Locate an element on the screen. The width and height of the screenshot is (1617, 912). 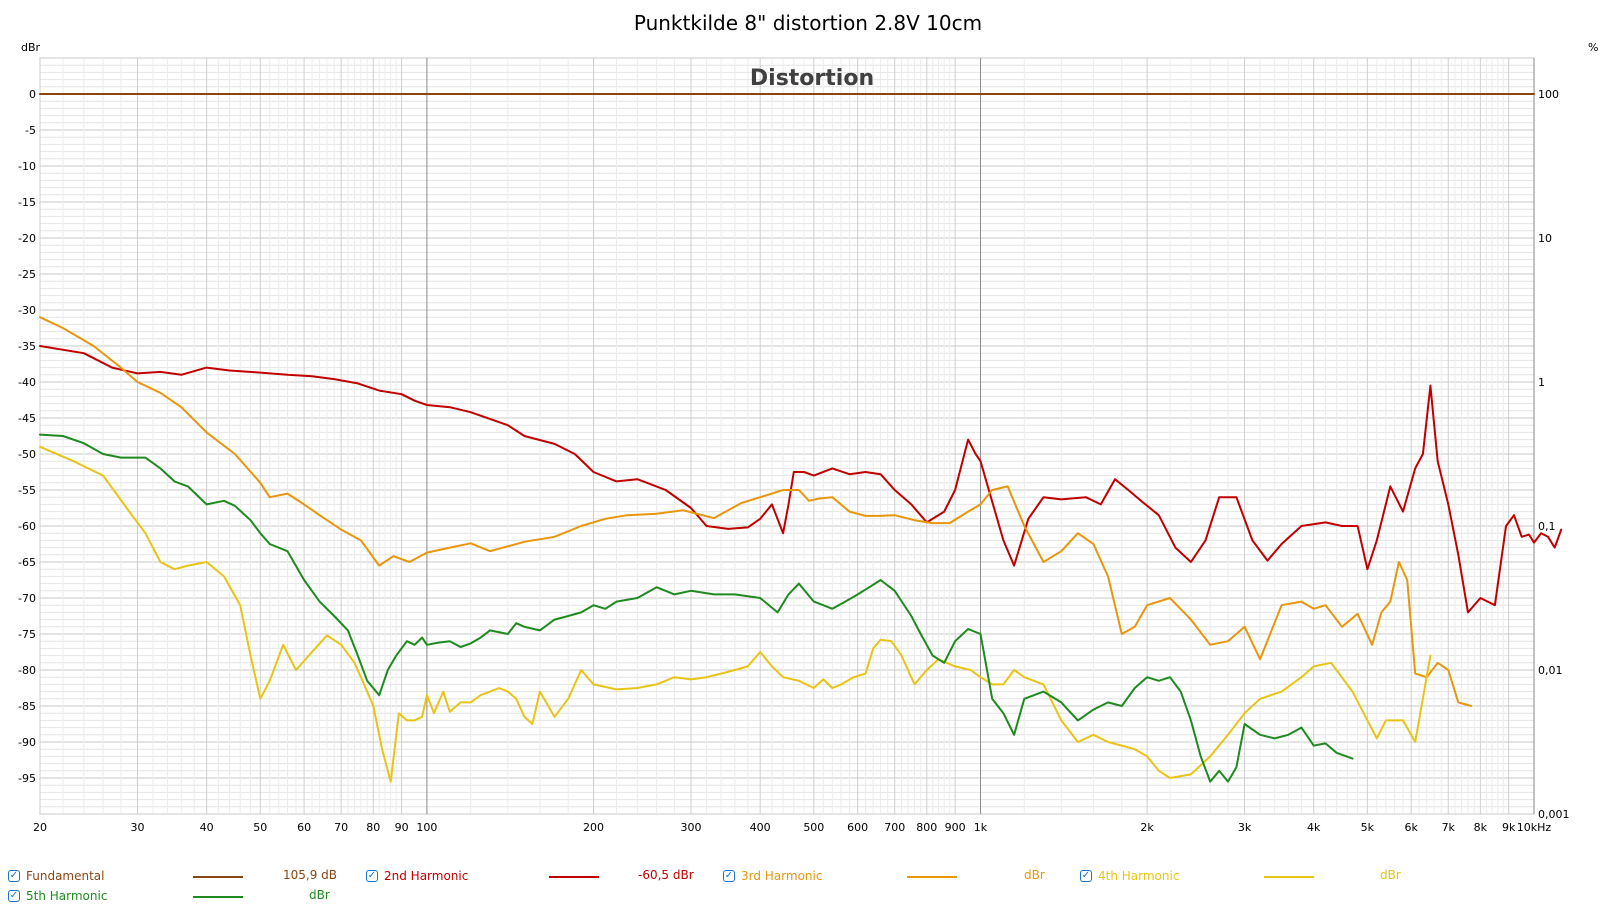
x-tick-label: 80 is located at coordinates (373, 827).